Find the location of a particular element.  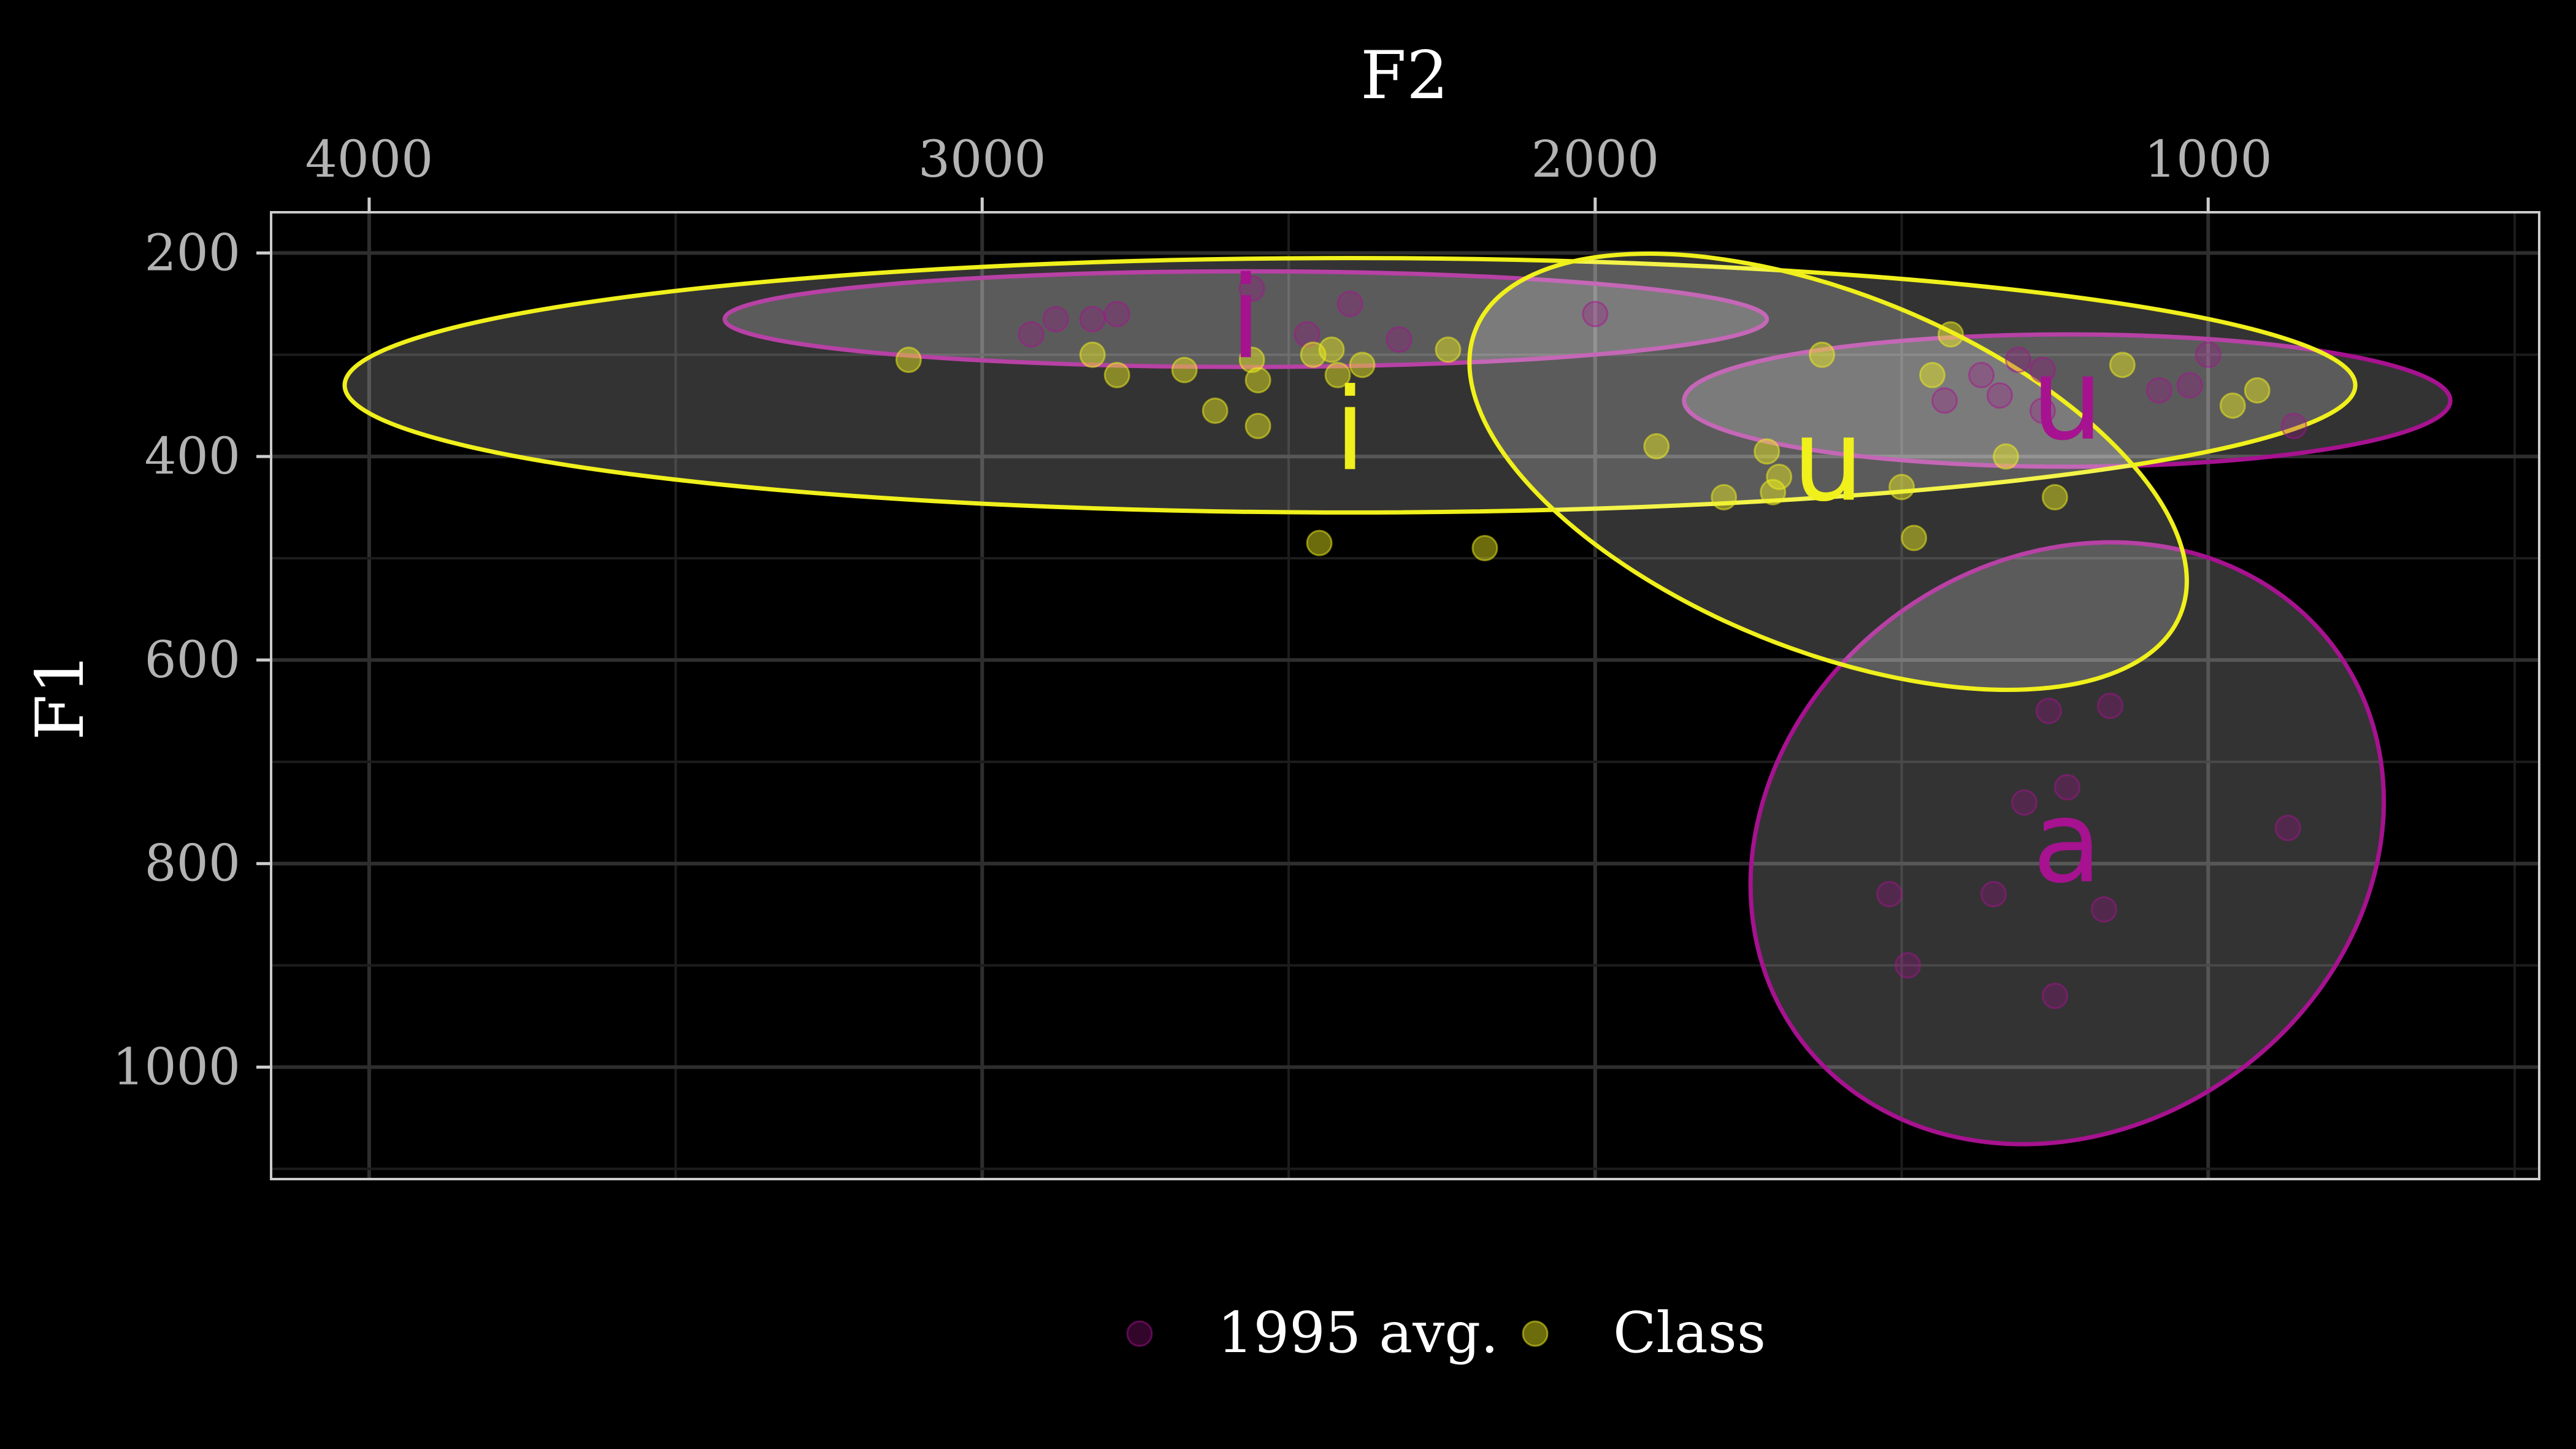

vowel-label-avg-u: u is located at coordinates (2067, 399).